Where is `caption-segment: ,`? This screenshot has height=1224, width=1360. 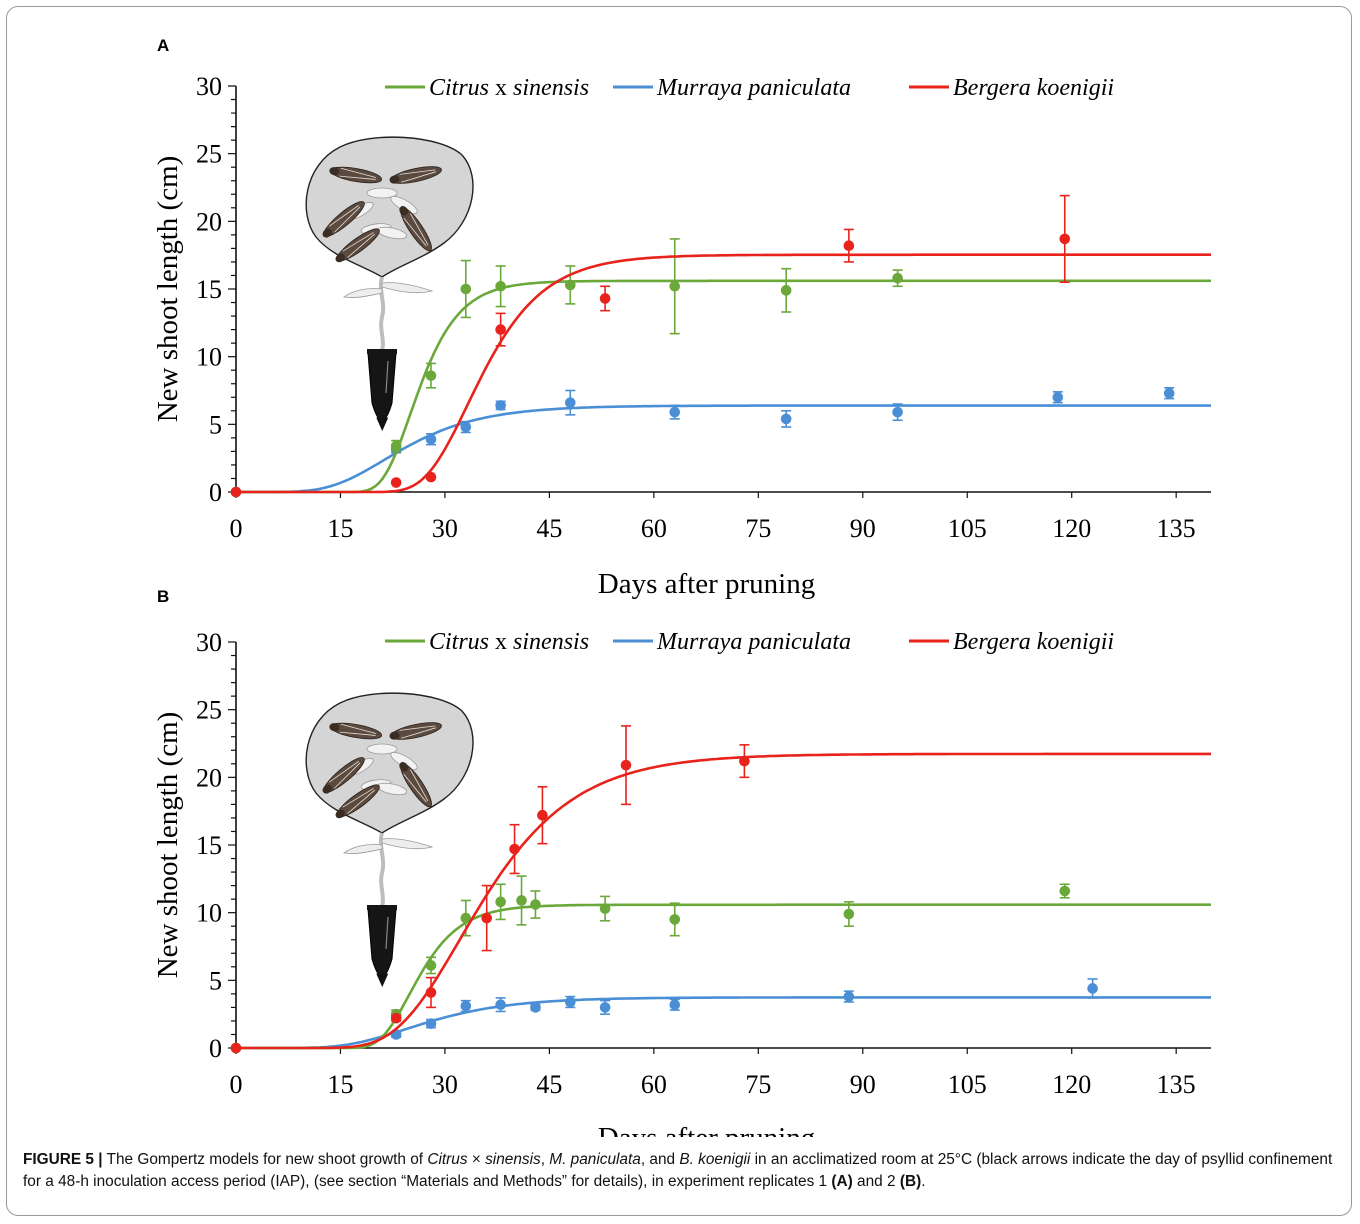 caption-segment: , is located at coordinates (545, 1159).